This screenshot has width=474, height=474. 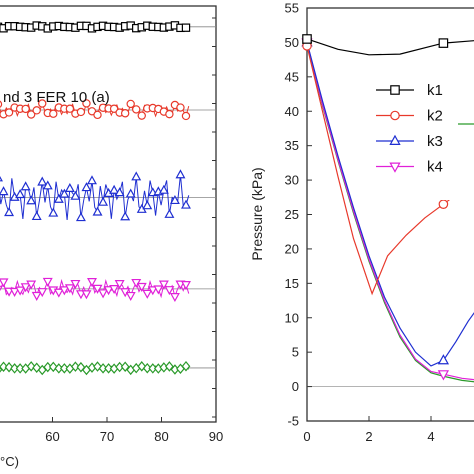 What do you see at coordinates (56, 97) in the screenshot?
I see `left-panel-annotation: nd 3 FER 10 (a)` at bounding box center [56, 97].